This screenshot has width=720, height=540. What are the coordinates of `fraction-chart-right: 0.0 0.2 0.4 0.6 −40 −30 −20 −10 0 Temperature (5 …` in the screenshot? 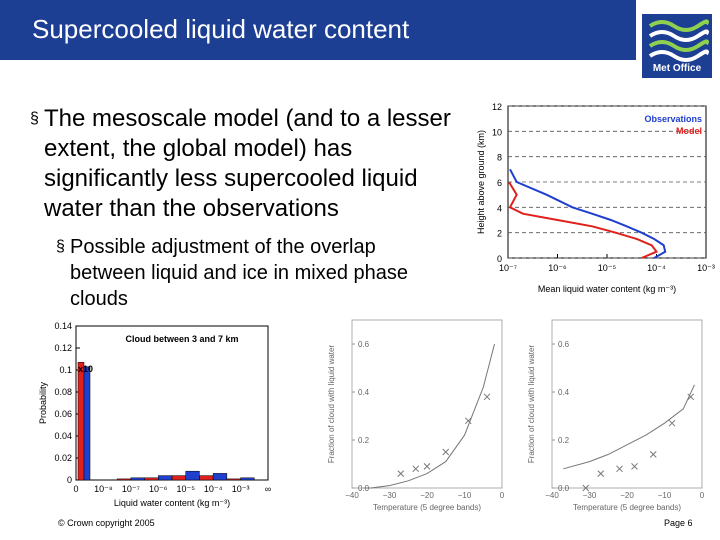 It's located at (616, 415).